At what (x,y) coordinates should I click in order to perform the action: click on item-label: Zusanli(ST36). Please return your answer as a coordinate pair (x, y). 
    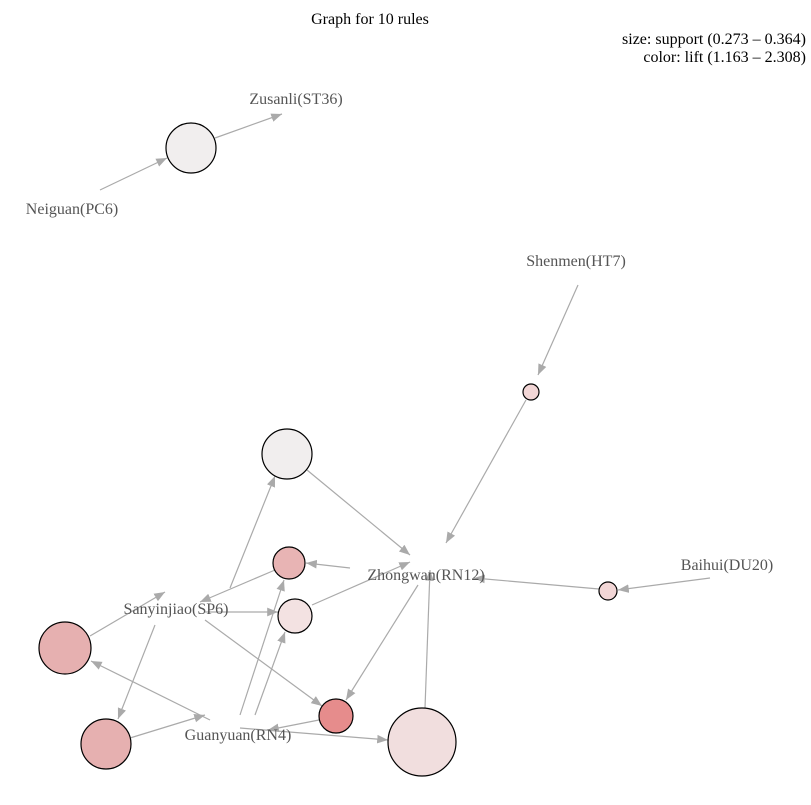
    Looking at the image, I should click on (295, 99).